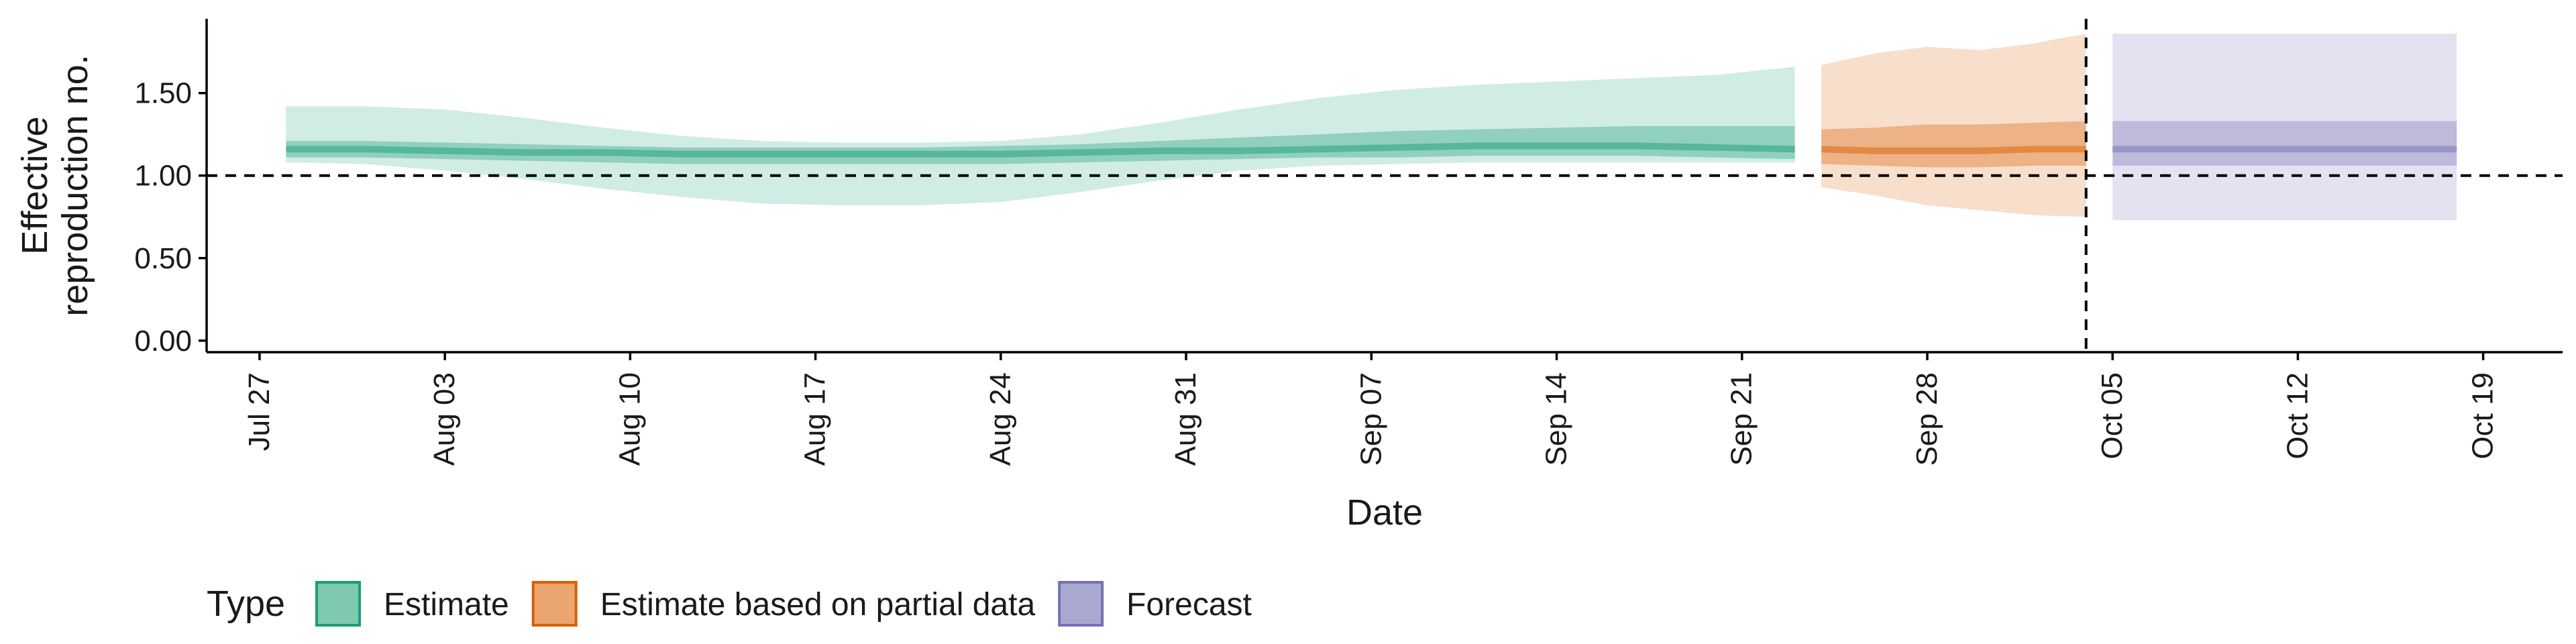 Image resolution: width=2576 pixels, height=644 pixels. What do you see at coordinates (1384, 512) in the screenshot?
I see `x-axis-title: Date` at bounding box center [1384, 512].